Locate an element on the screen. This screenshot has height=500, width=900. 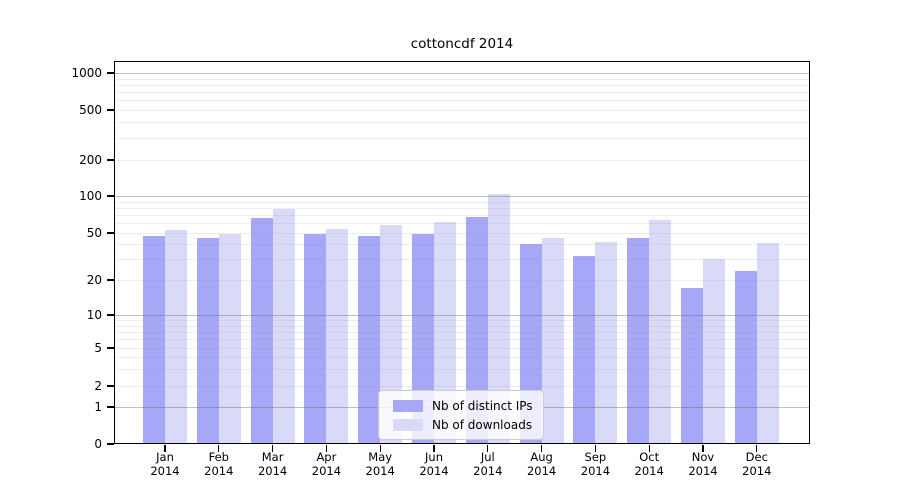
x-tick-label-sep: Sep 2014 is located at coordinates (595, 464).